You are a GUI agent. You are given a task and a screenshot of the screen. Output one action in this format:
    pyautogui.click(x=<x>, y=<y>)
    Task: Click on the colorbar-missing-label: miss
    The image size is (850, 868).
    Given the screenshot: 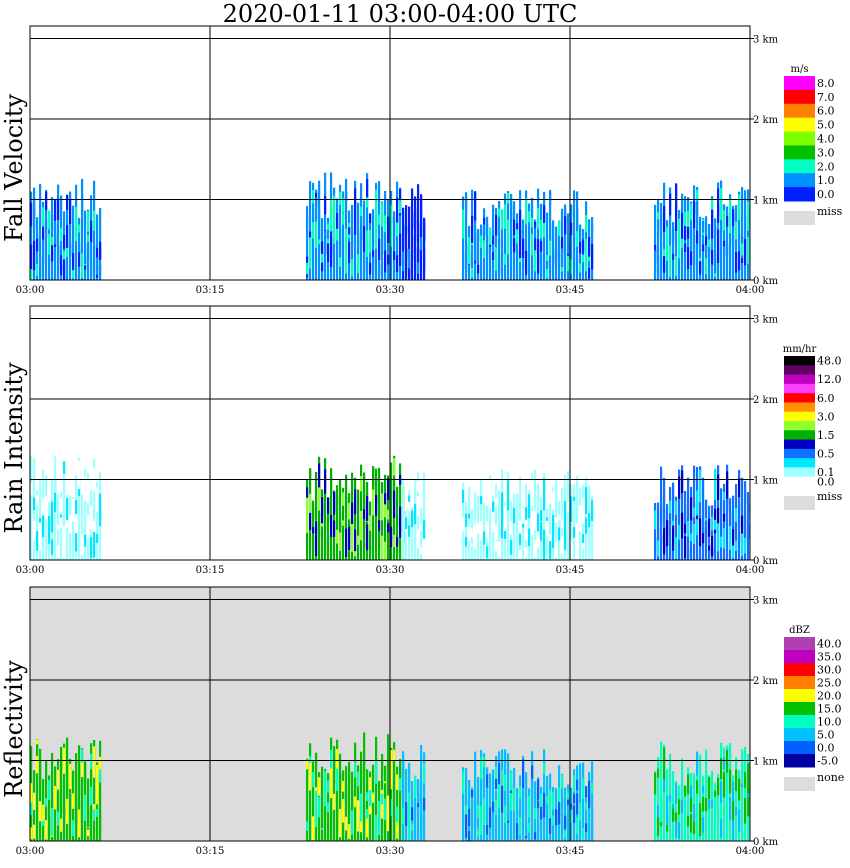 What is the action you would take?
    pyautogui.click(x=830, y=496)
    